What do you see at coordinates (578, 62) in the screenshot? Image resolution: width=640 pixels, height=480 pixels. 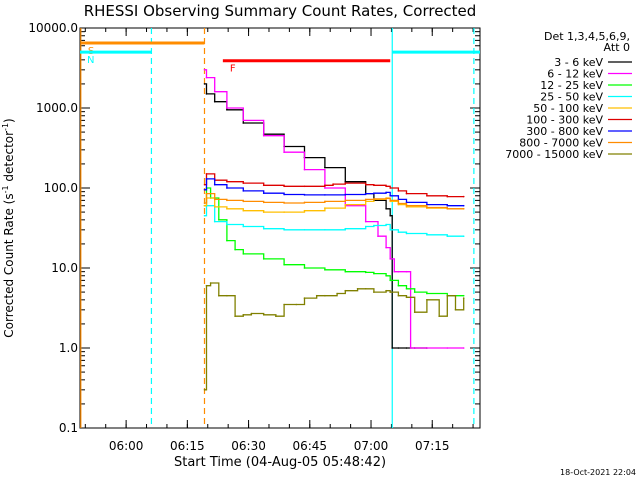 I see `legend-label: 3 - 6 keV` at bounding box center [578, 62].